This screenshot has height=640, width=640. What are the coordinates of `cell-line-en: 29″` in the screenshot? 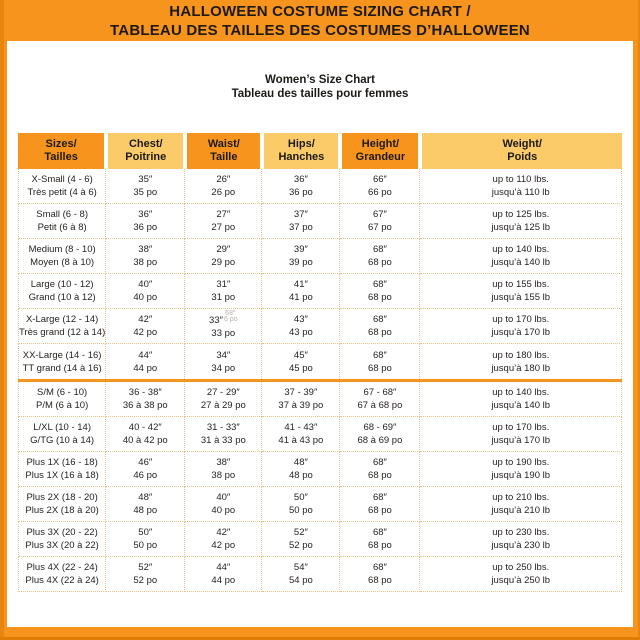 It's located at (223, 249).